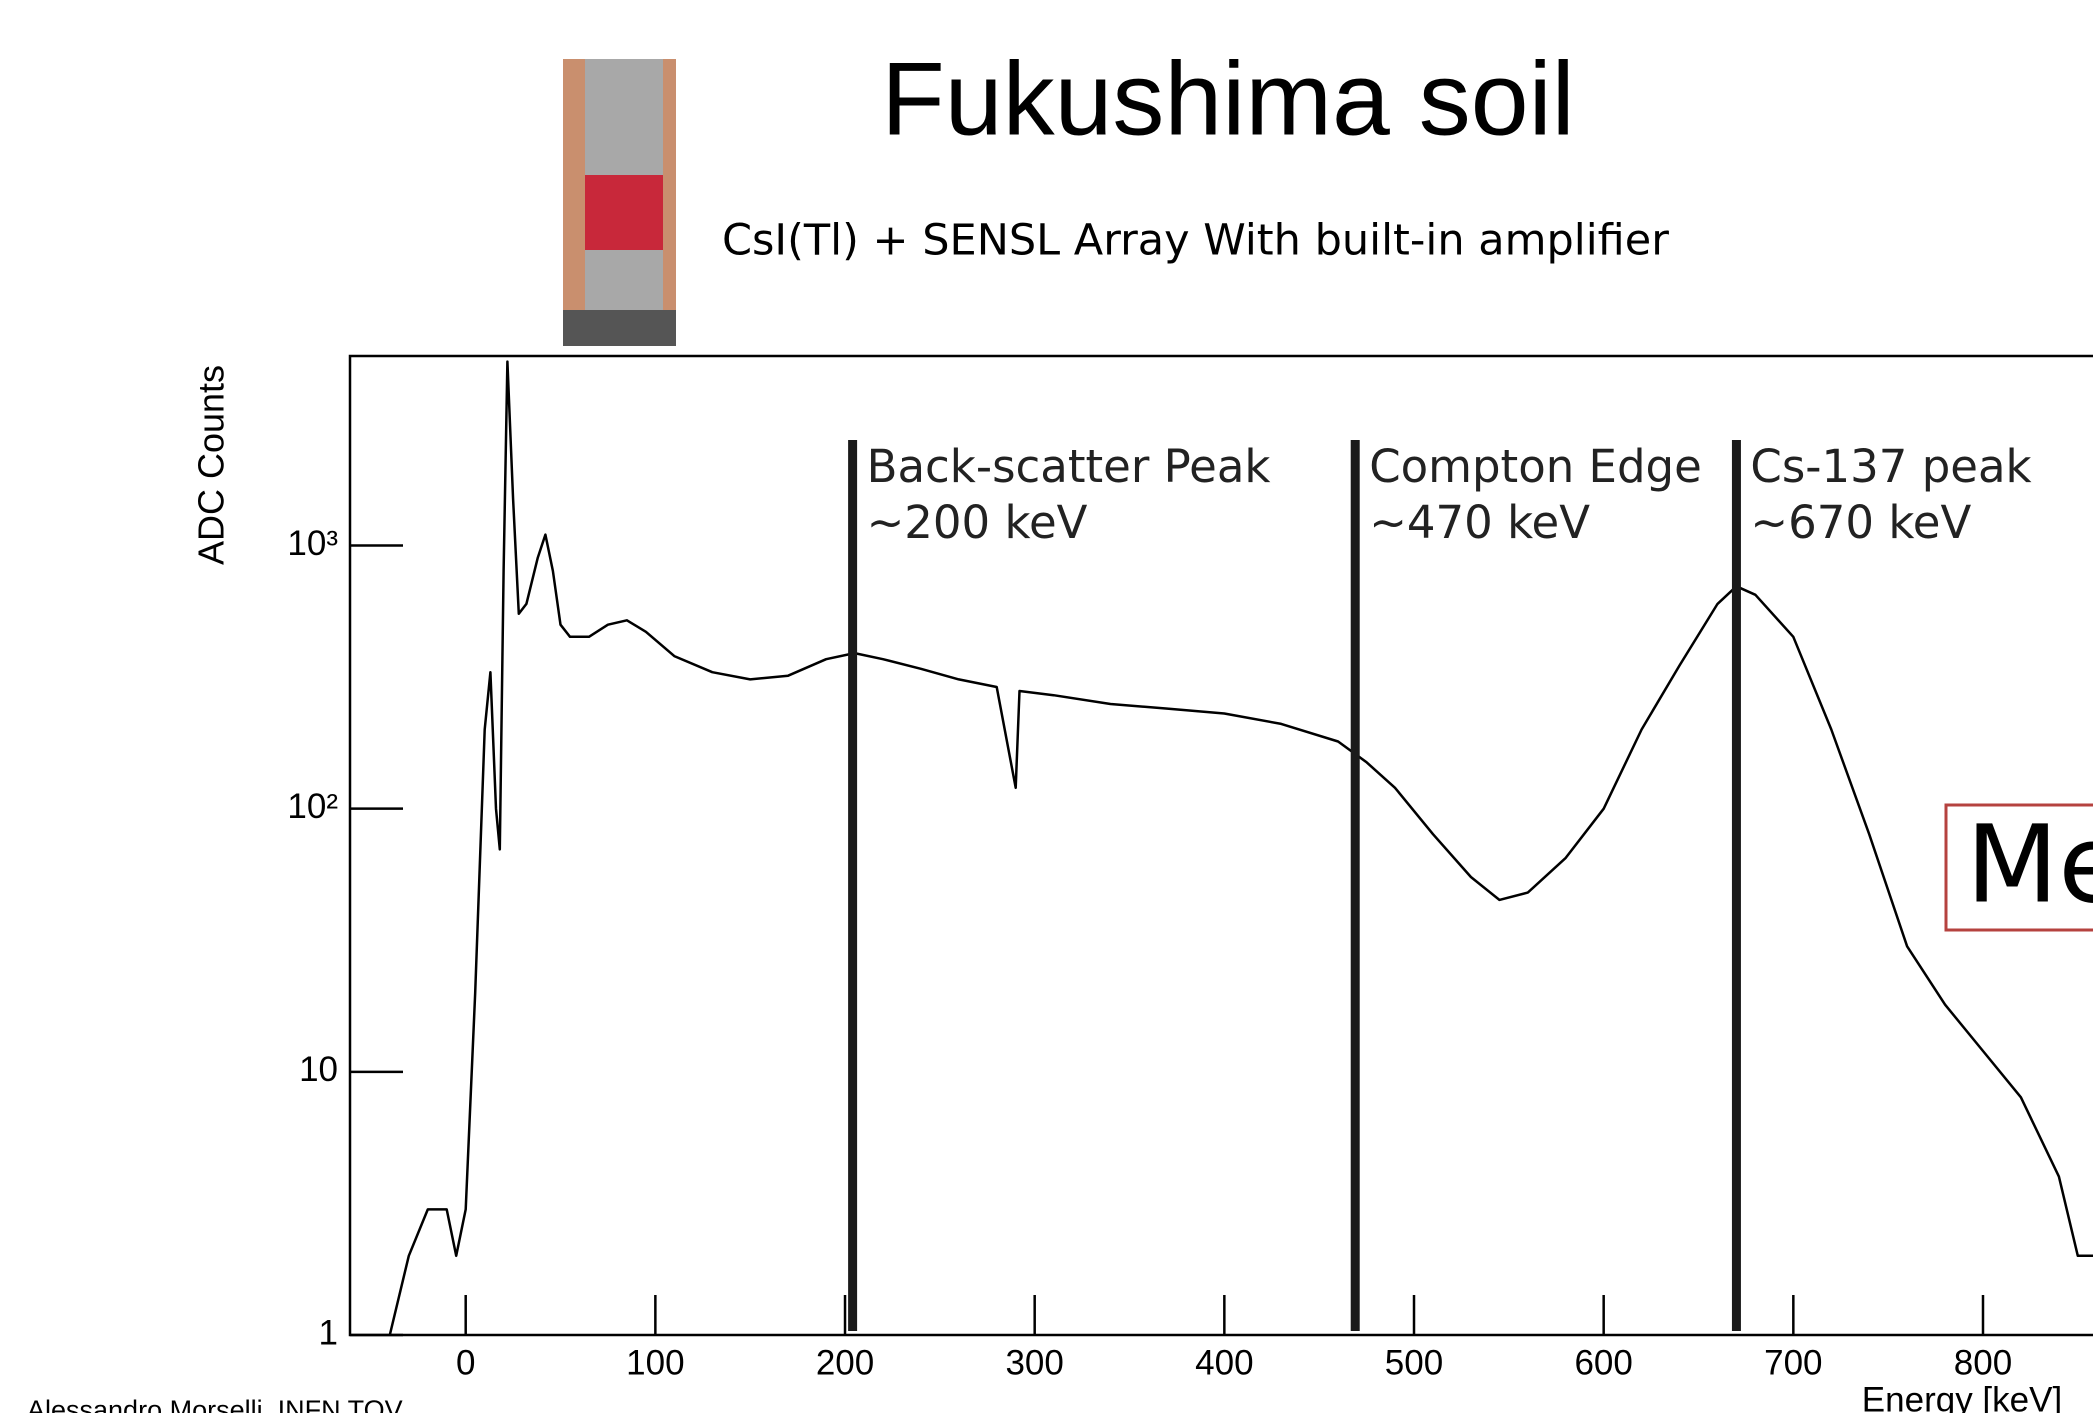  What do you see at coordinates (318, 1069) in the screenshot?
I see `y-tick-label: 10` at bounding box center [318, 1069].